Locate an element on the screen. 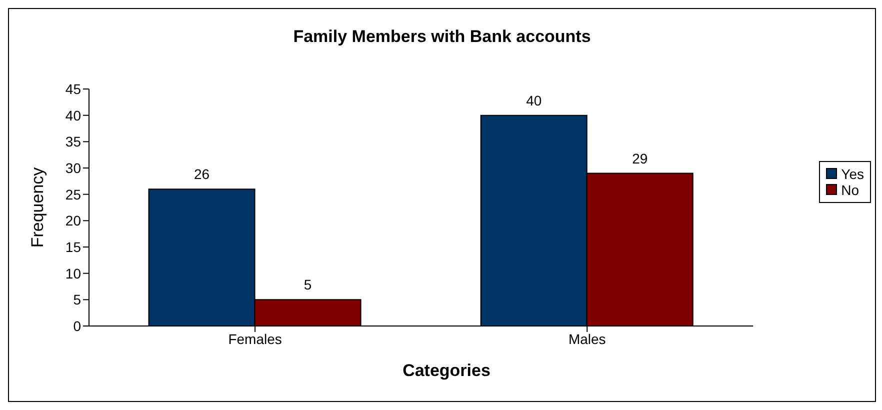 The height and width of the screenshot is (410, 882). y-tick-label: 25 is located at coordinates (73, 194).